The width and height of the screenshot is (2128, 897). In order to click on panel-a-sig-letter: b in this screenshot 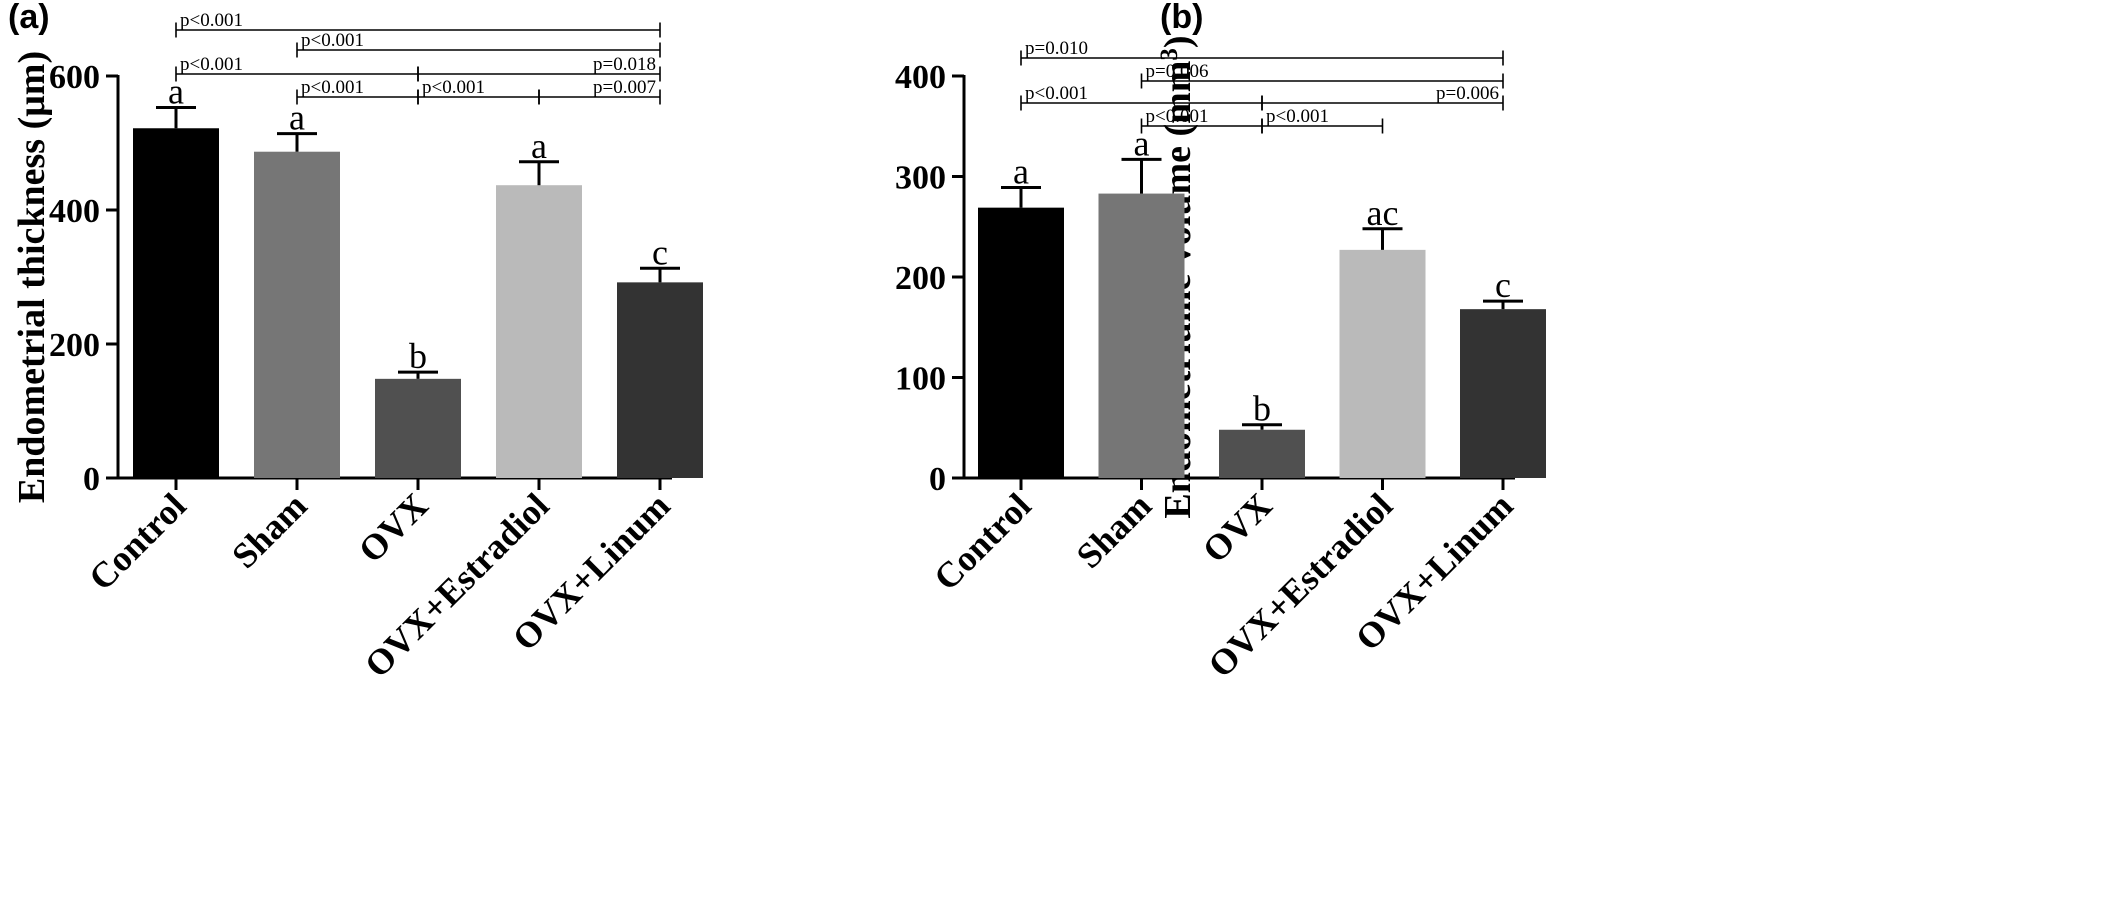, I will do `click(418, 356)`.